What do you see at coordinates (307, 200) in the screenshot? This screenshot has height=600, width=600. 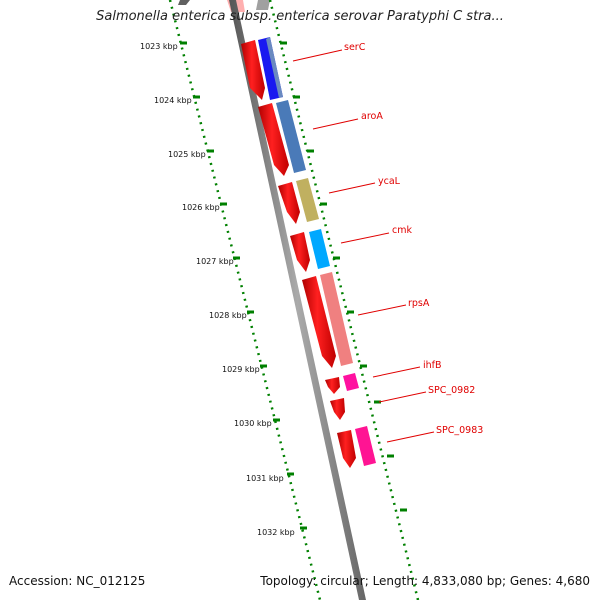 I see `gene-bar-ycaL` at bounding box center [307, 200].